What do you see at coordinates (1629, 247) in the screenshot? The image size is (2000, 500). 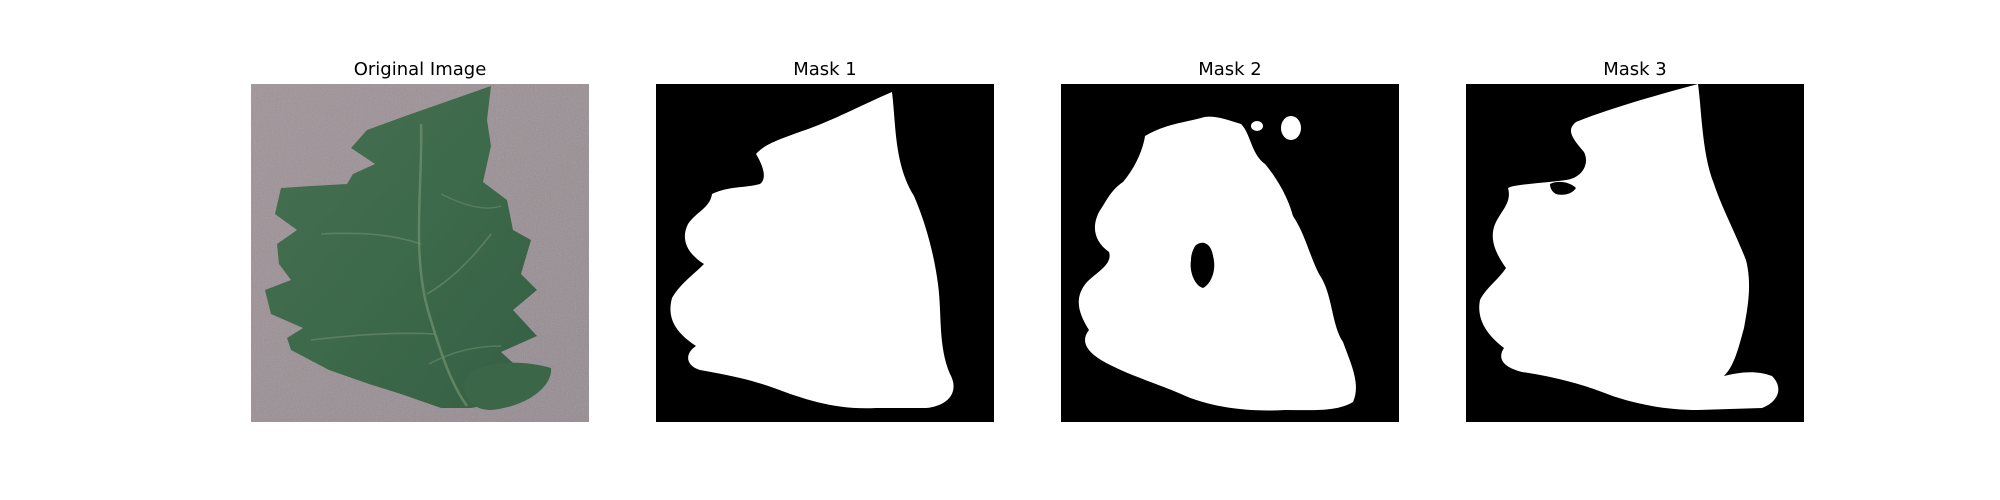 I see `mask-3-region` at bounding box center [1629, 247].